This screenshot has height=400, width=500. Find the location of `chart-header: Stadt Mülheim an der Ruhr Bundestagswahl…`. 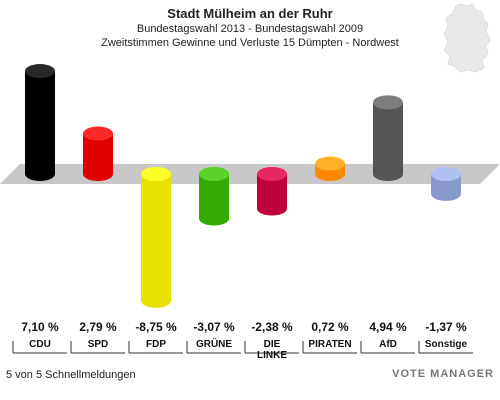

chart-header: Stadt Mülheim an der Ruhr Bundestagswahl… is located at coordinates (250, 28).